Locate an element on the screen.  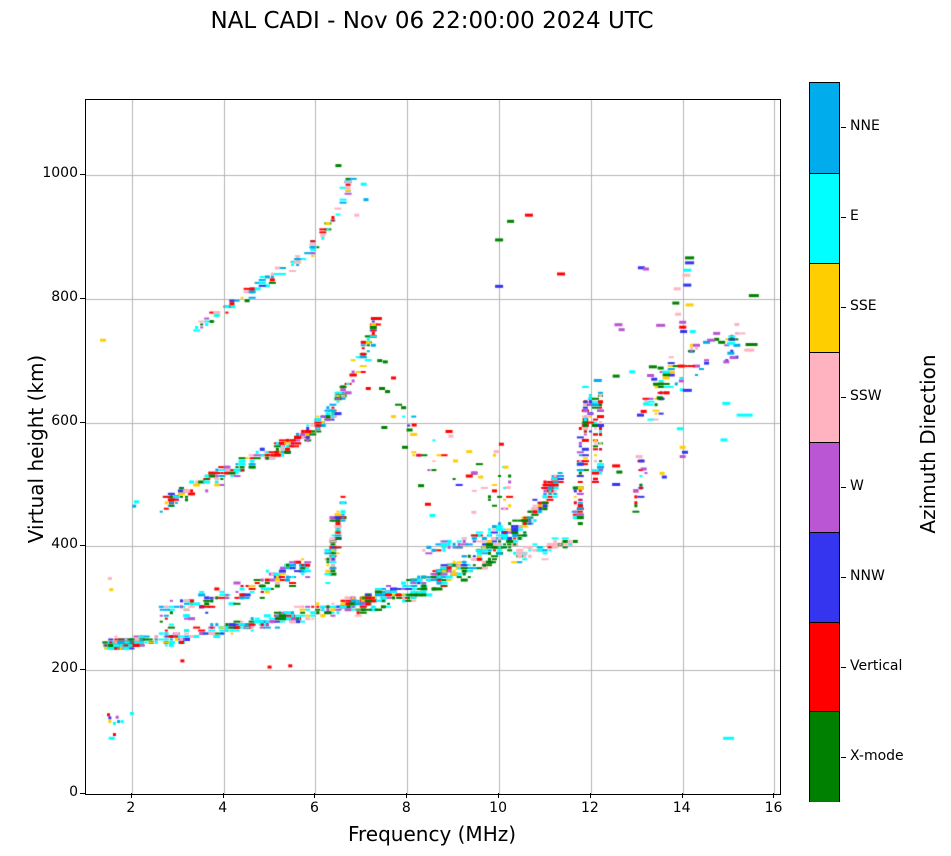
x-axis-label: Frequency (MHz) is located at coordinates (432, 834).